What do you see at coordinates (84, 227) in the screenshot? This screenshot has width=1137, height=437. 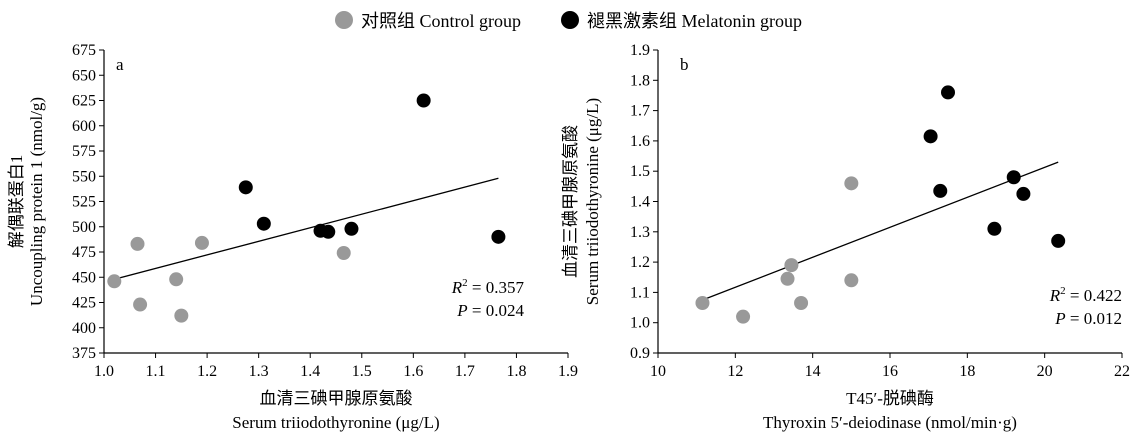 I see `y-tick-label: 500` at bounding box center [84, 227].